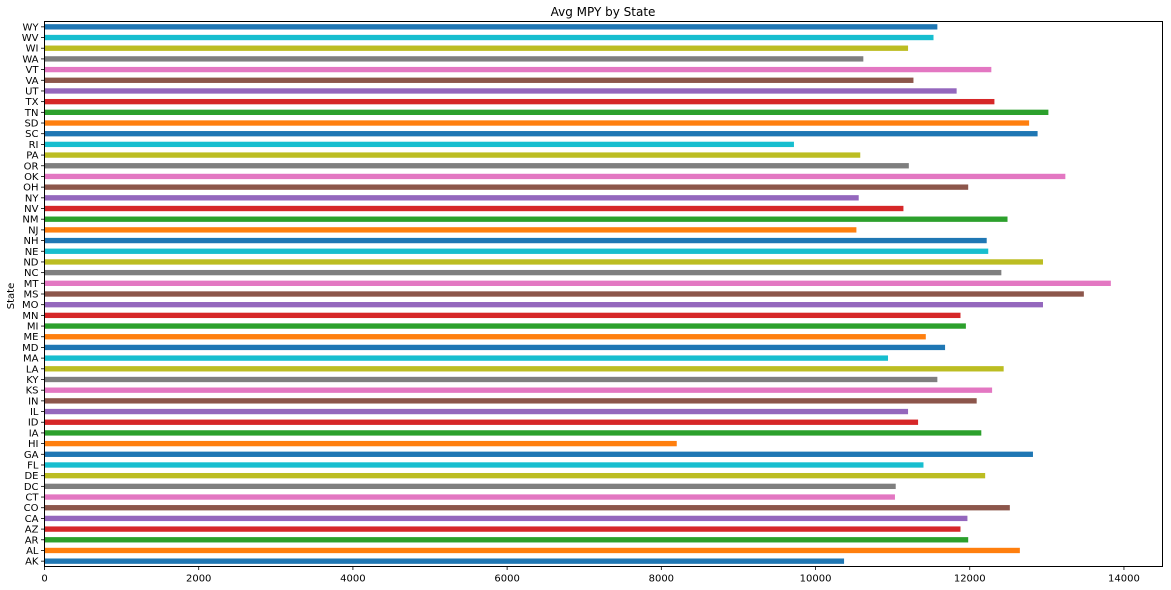 This screenshot has width=1171, height=590. What do you see at coordinates (33, 423) in the screenshot?
I see `y-tick-label: ID` at bounding box center [33, 423].